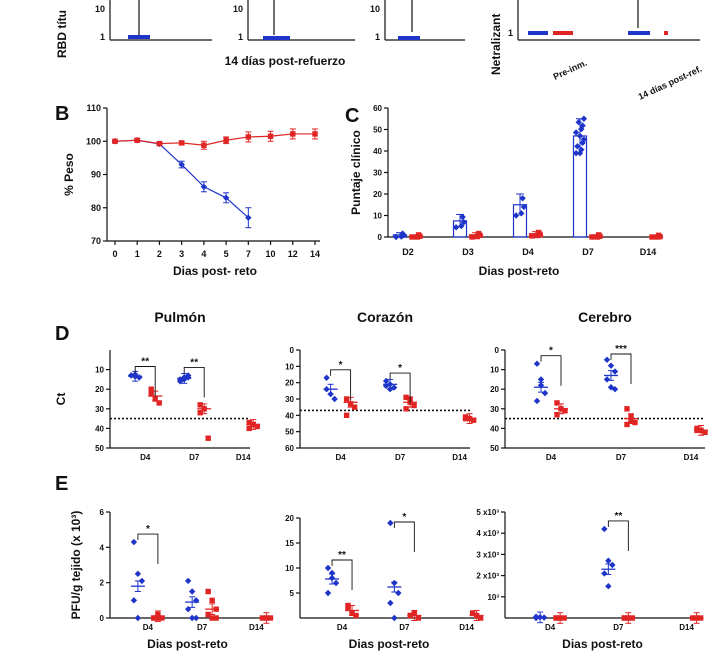  What do you see at coordinates (377, 130) in the screenshot?
I see `c-ytick-label: 50` at bounding box center [377, 130].